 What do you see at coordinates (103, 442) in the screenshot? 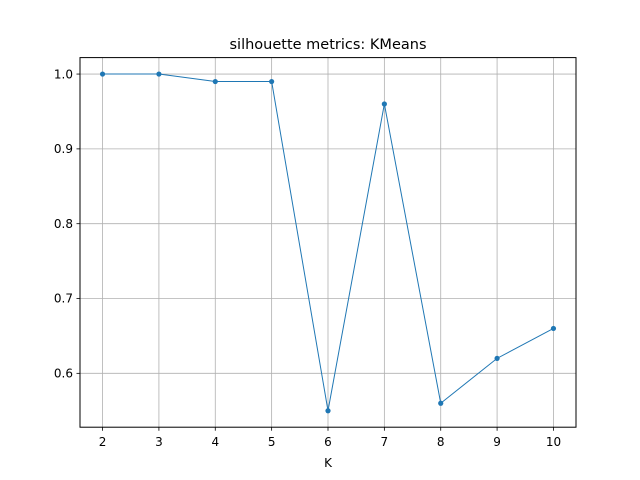
I see `x-tick-label: 2` at bounding box center [103, 442].